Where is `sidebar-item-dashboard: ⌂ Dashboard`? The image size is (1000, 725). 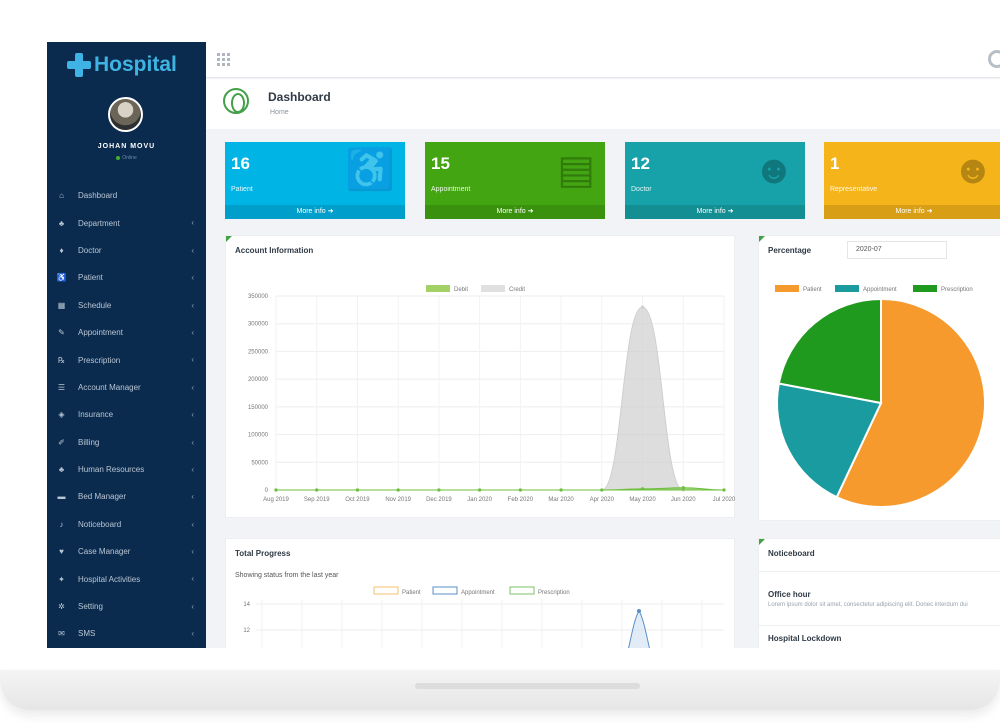
sidebar-item-dashboard: ⌂ Dashboard is located at coordinates (126, 195).